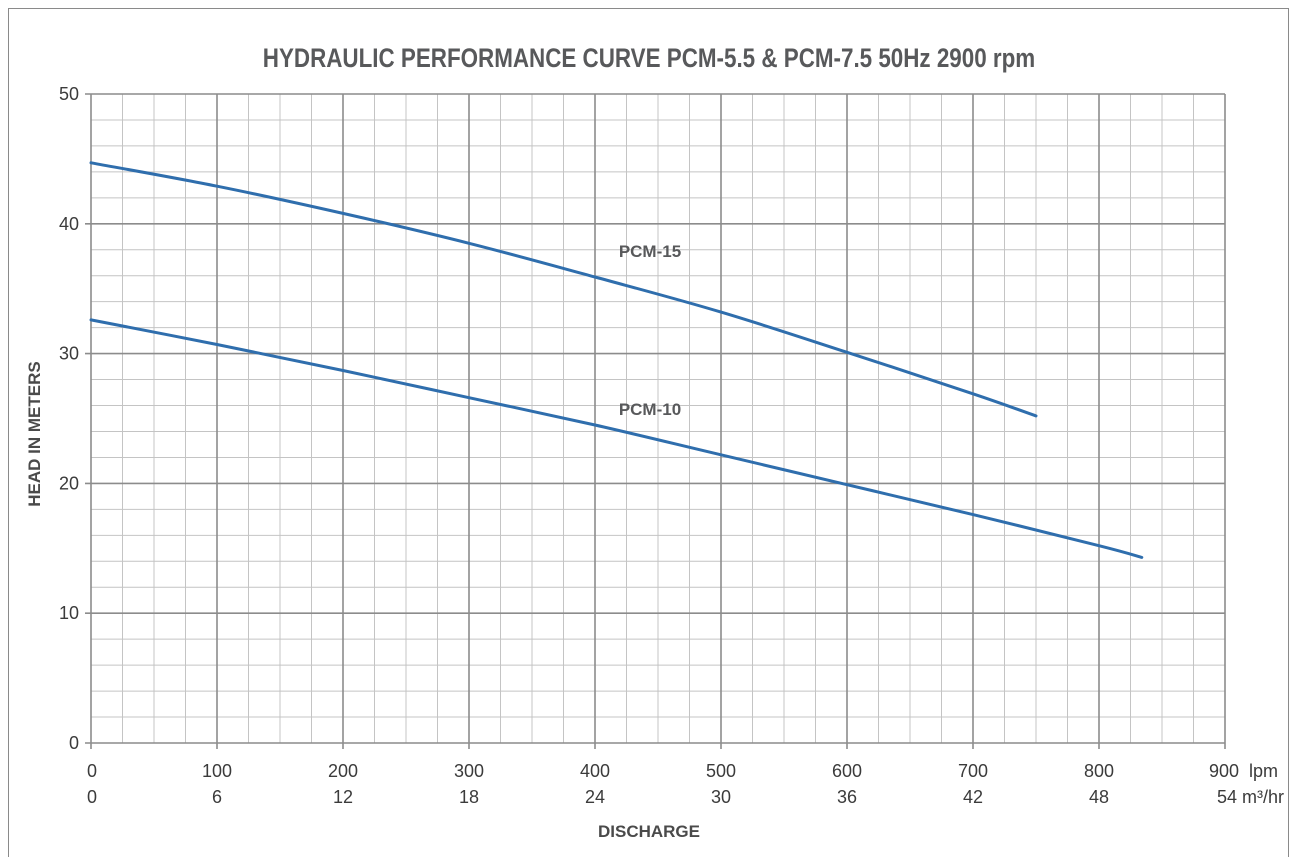 The height and width of the screenshot is (857, 1291). Describe the element at coordinates (69, 418) in the screenshot. I see `y-axis-ticks: 0 10 20 30 40 50` at that location.